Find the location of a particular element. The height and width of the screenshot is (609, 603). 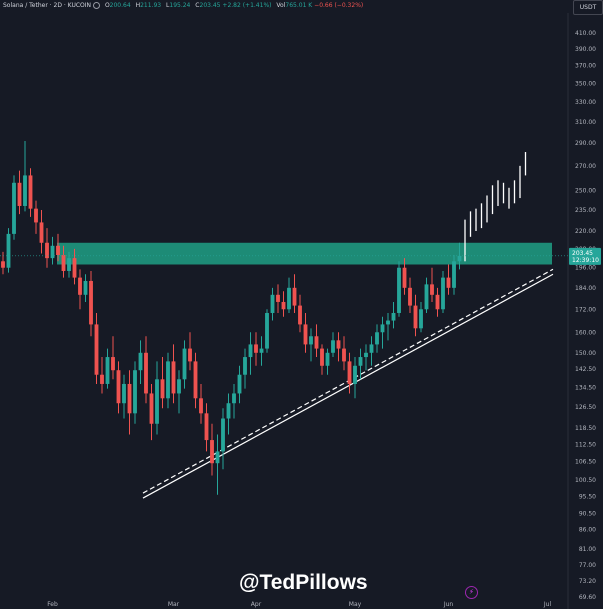

y-tick-label: 370.00 is located at coordinates (585, 66).